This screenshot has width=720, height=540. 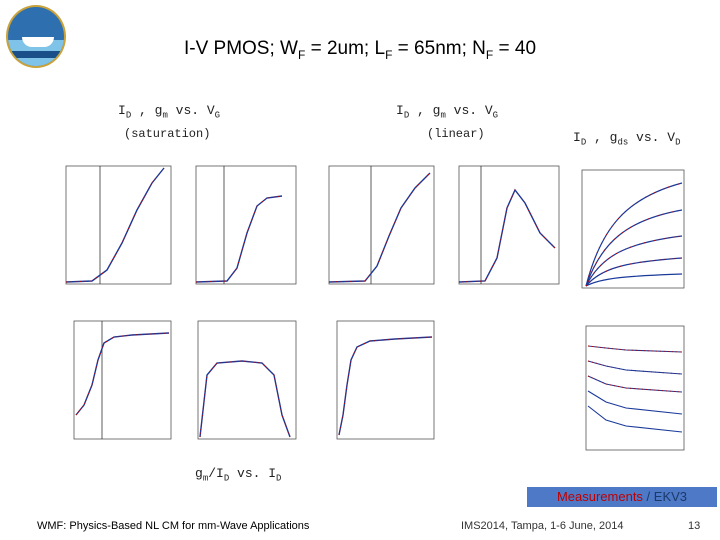 I want to click on title-part: I-V PMOS; W, so click(x=240, y=48).